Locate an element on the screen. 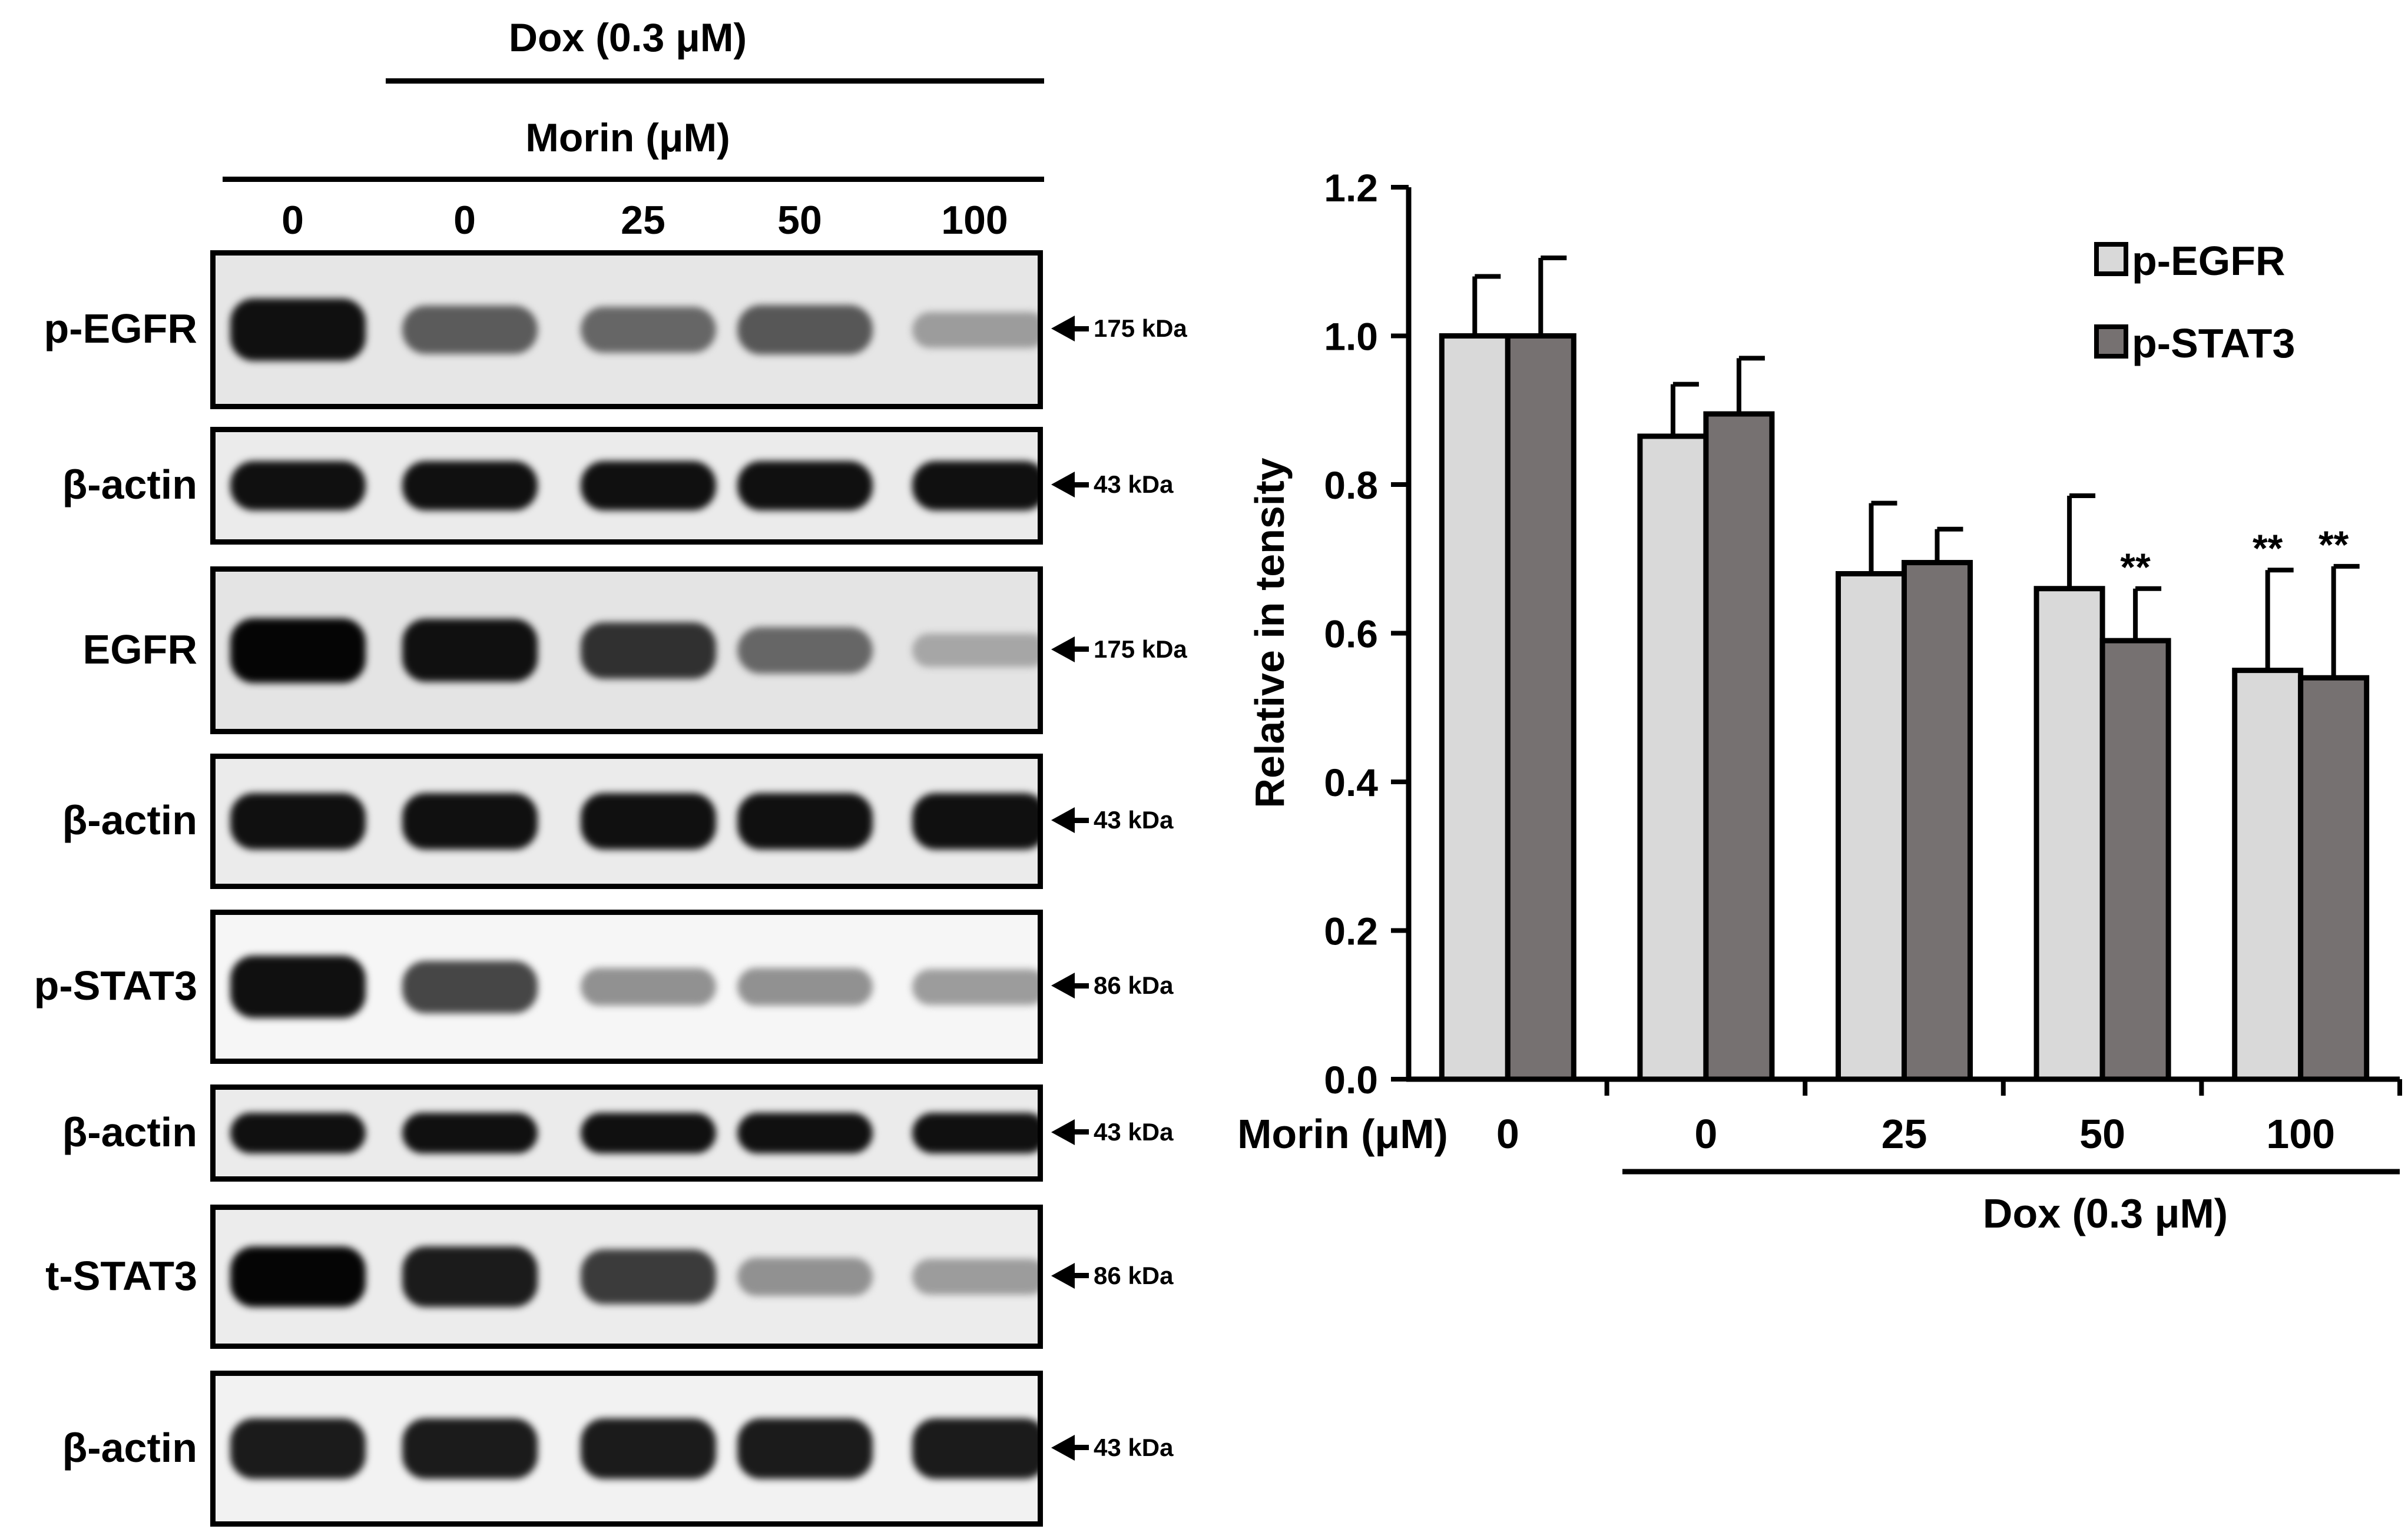  blot-dox-line is located at coordinates (715, 81).